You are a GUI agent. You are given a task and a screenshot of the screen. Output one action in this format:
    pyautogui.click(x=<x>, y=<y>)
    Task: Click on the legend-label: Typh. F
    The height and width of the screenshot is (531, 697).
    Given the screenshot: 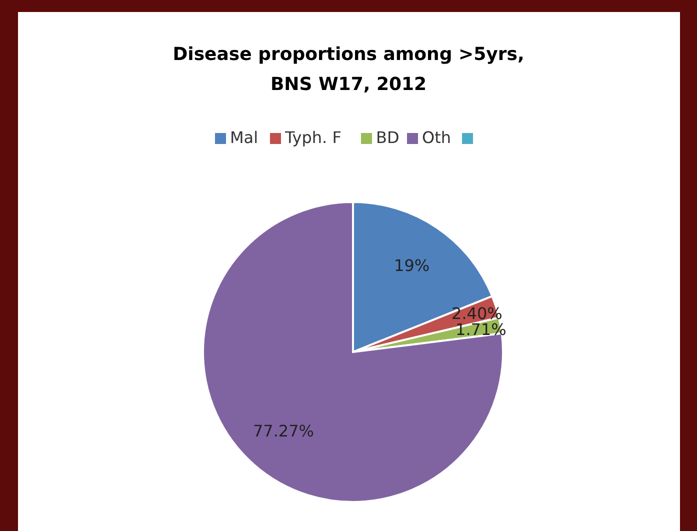 What is the action you would take?
    pyautogui.click(x=313, y=137)
    